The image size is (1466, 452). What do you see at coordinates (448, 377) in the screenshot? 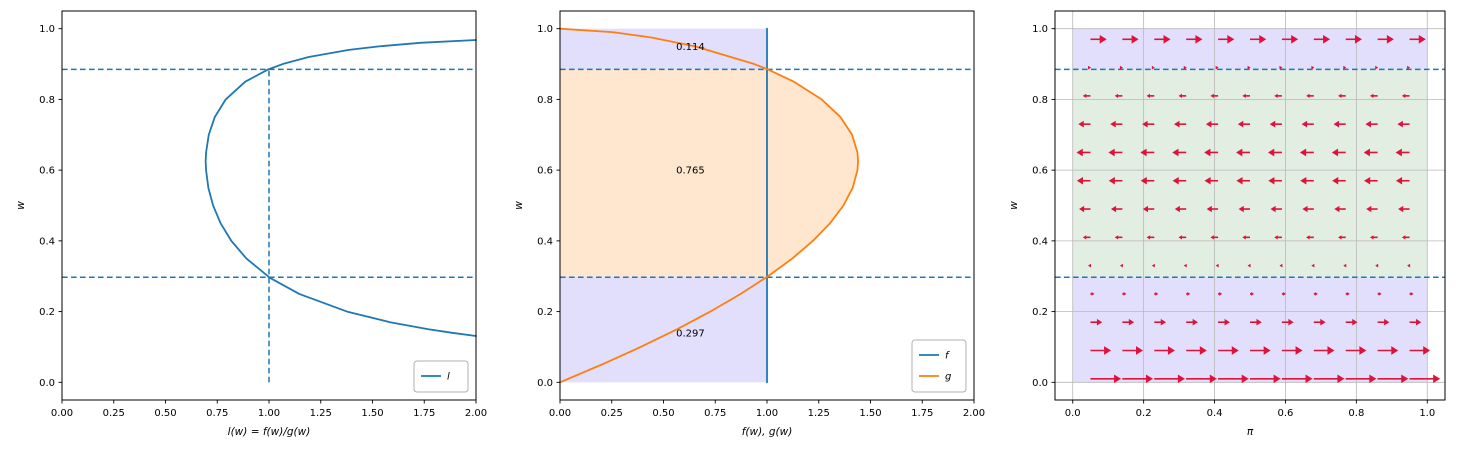
I see `legend-label: l` at bounding box center [448, 377].